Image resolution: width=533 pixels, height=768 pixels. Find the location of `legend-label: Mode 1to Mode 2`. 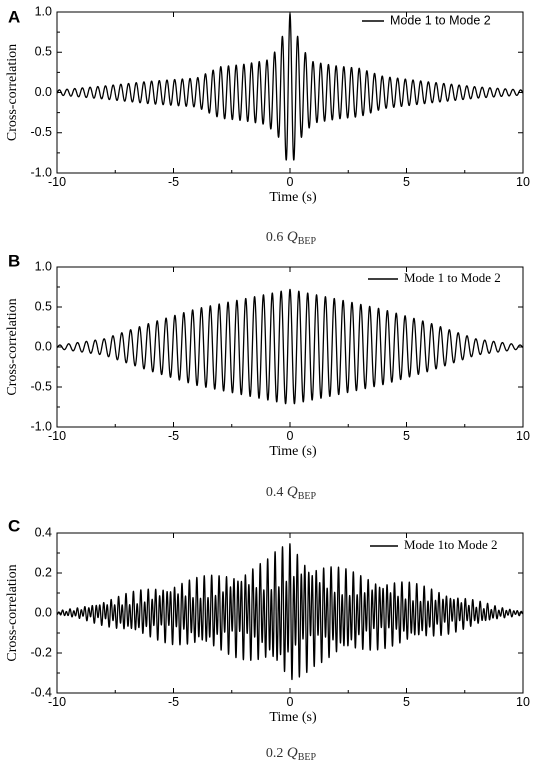

legend-label: Mode 1to Mode 2 is located at coordinates (451, 544).